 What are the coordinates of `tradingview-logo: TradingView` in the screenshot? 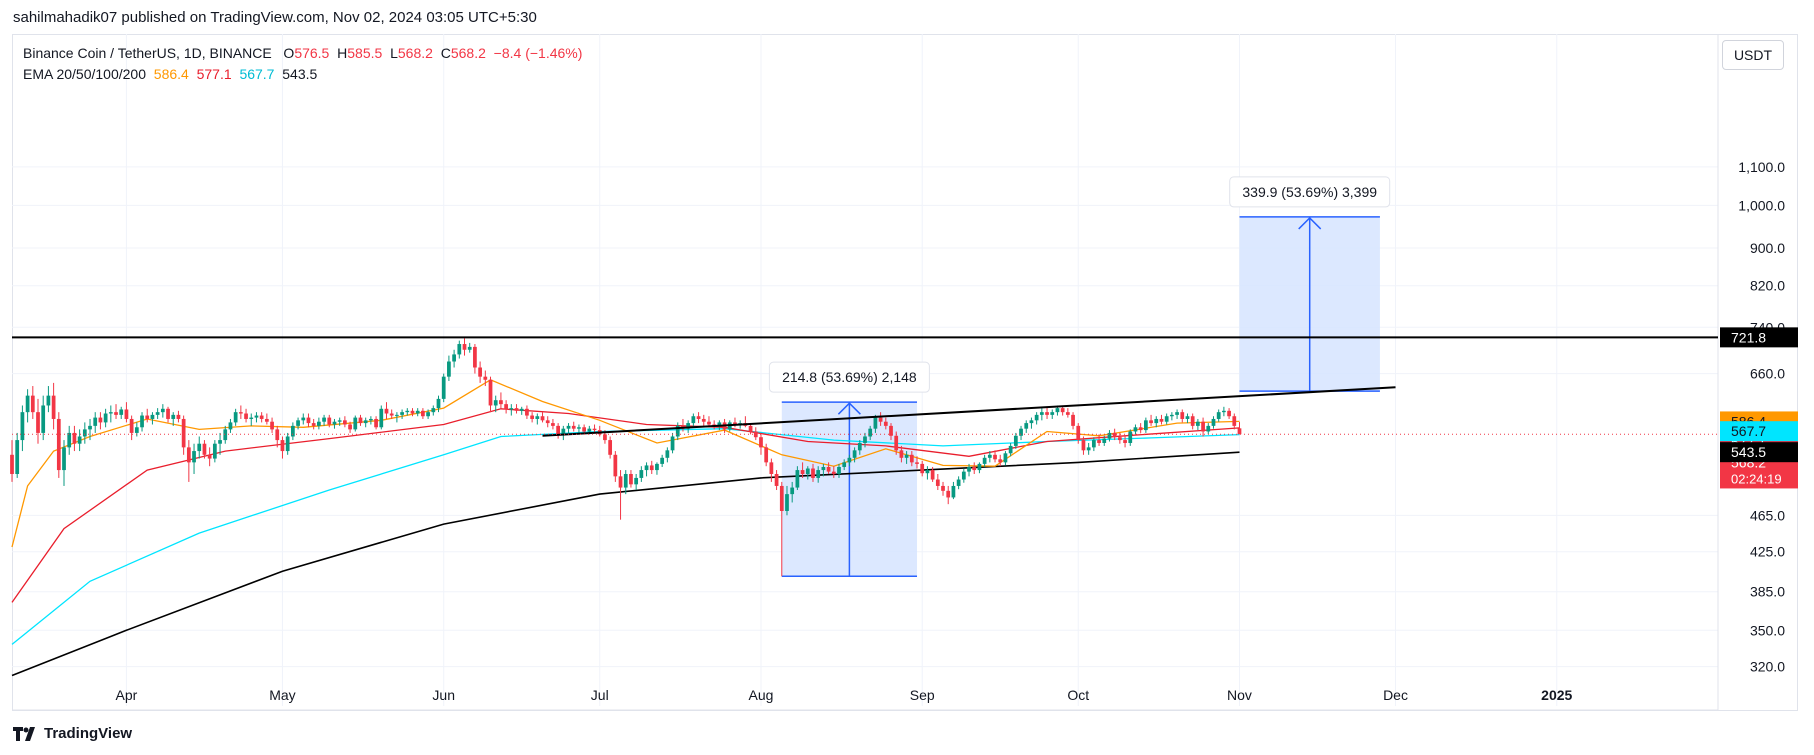 It's located at (72, 733).